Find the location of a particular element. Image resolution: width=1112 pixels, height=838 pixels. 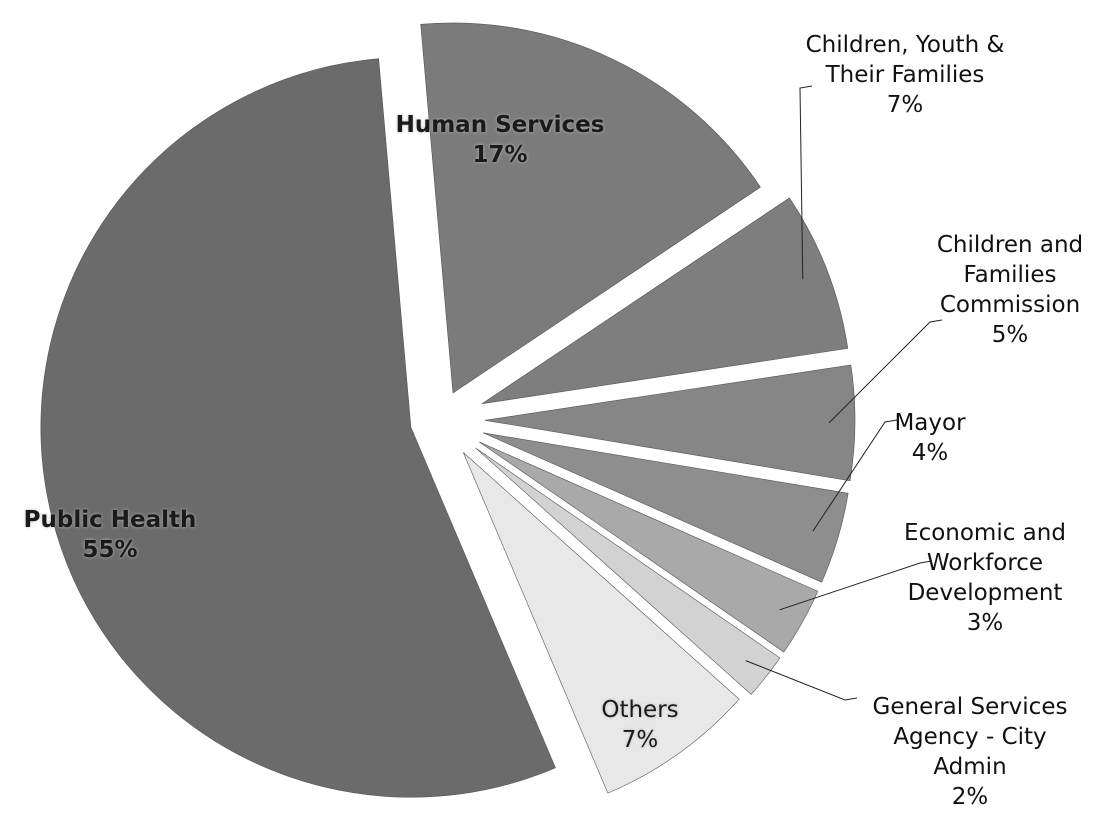

slice-label: Human Services 17% is located at coordinates (500, 140).